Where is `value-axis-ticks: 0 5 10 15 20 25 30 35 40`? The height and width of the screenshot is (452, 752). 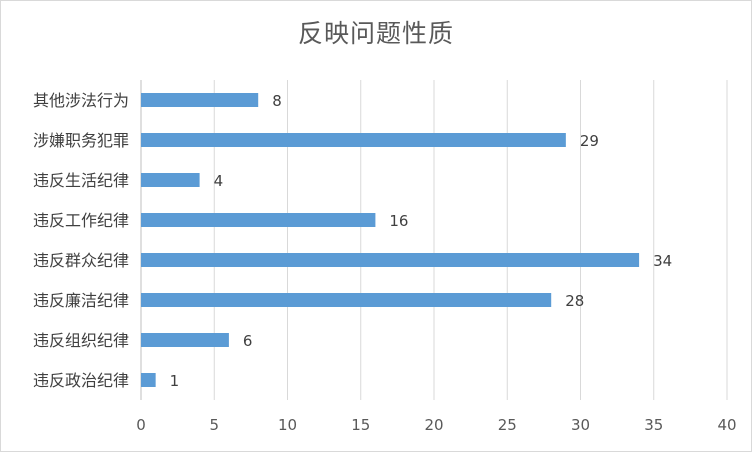 value-axis-ticks: 0 5 10 15 20 25 30 35 40 is located at coordinates (436, 425).